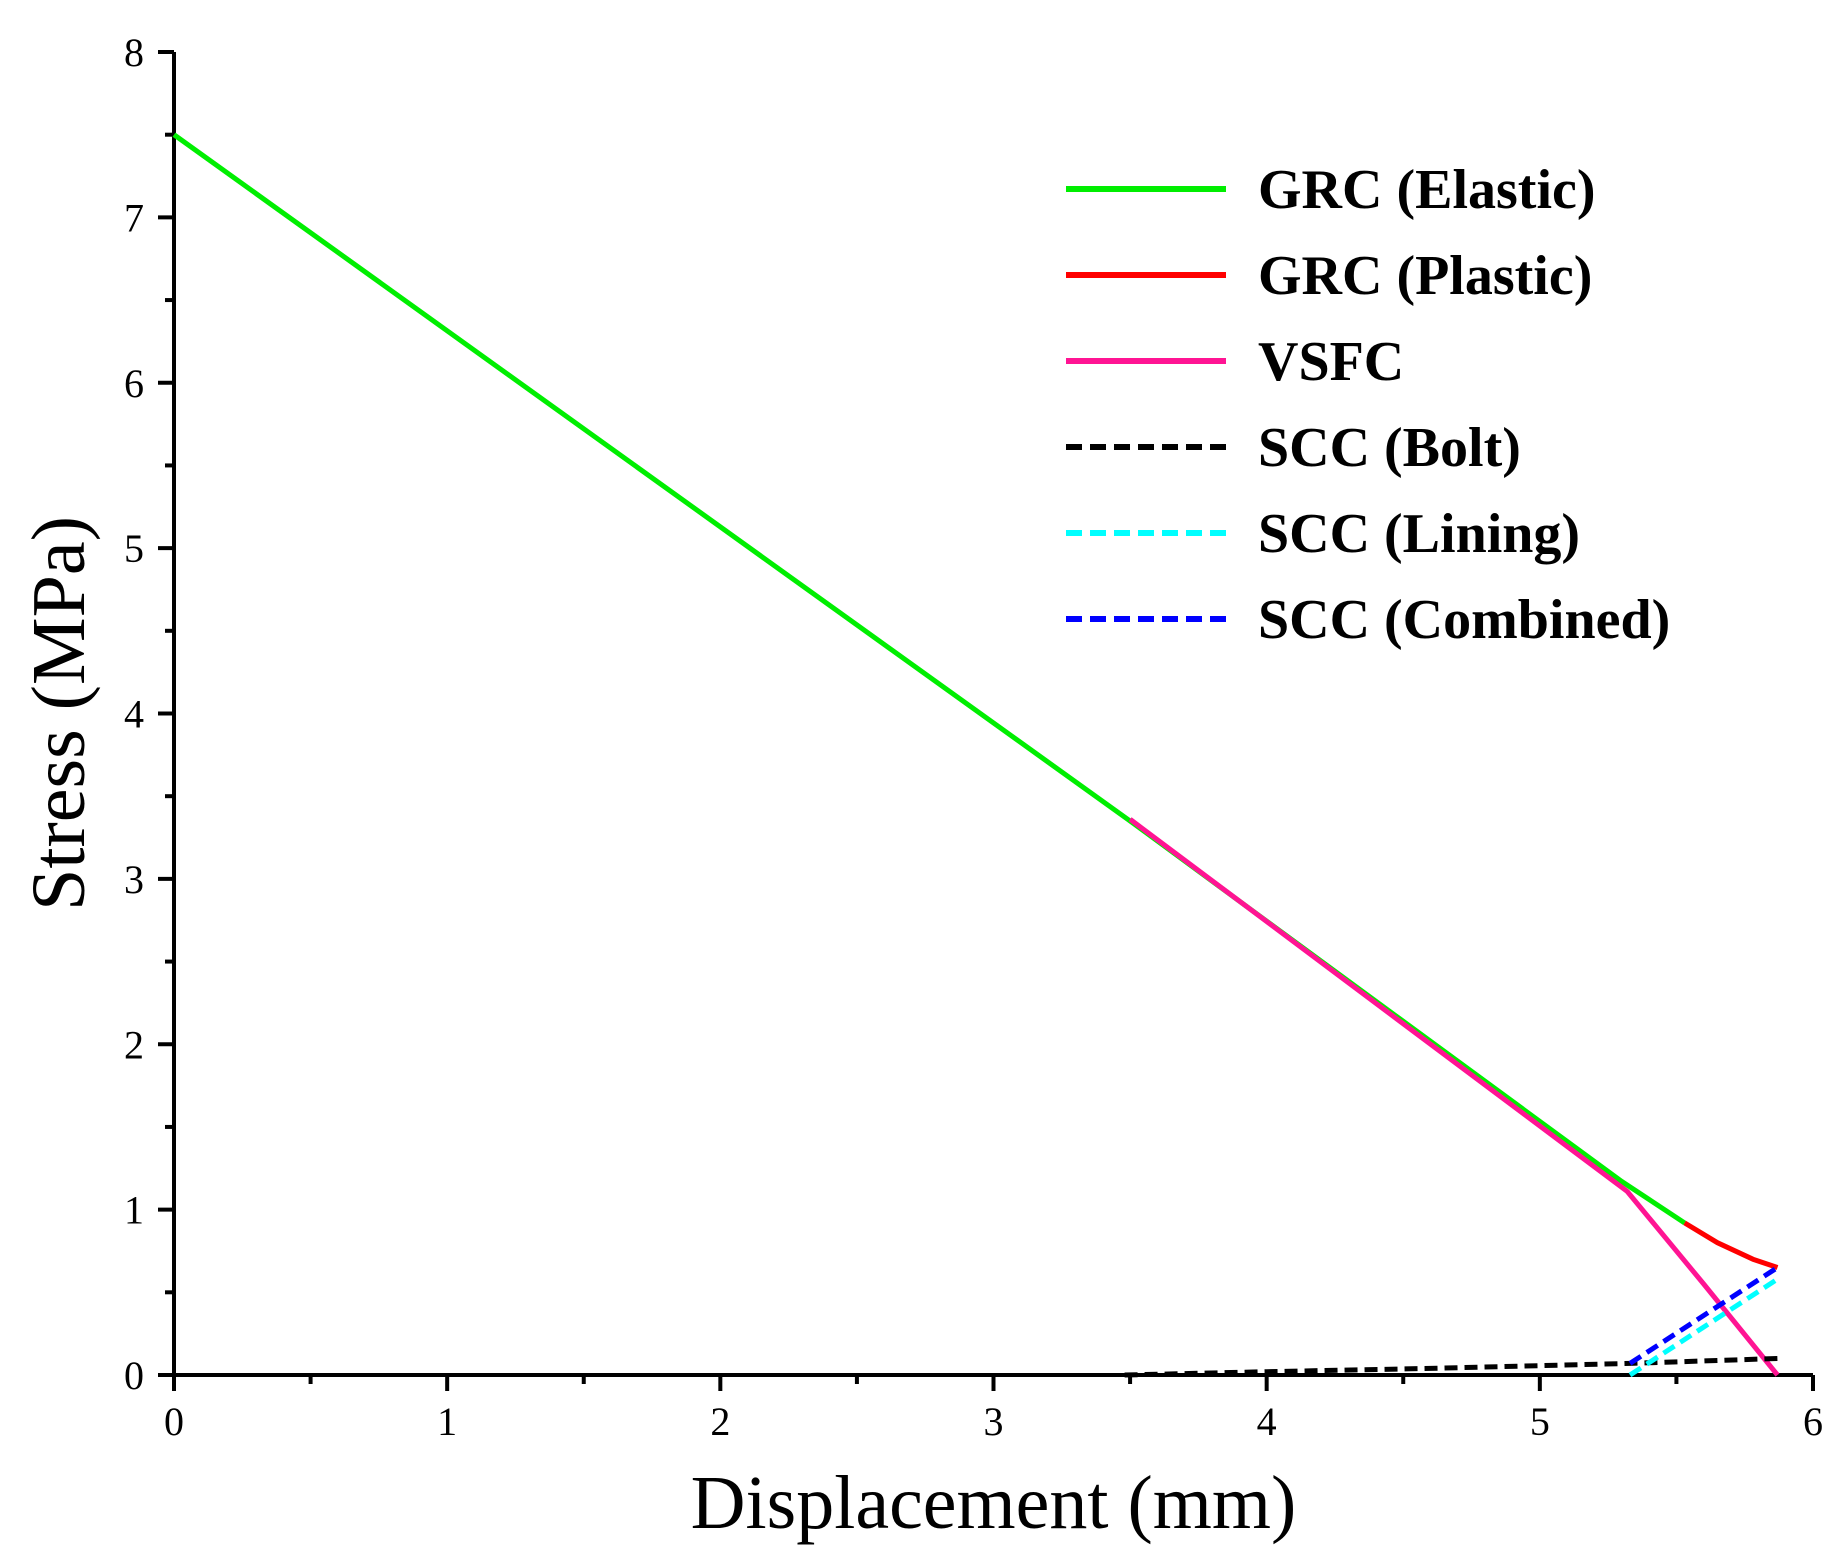  Describe the element at coordinates (1331, 362) in the screenshot. I see `legend-label-vsfc: VSFC` at that location.